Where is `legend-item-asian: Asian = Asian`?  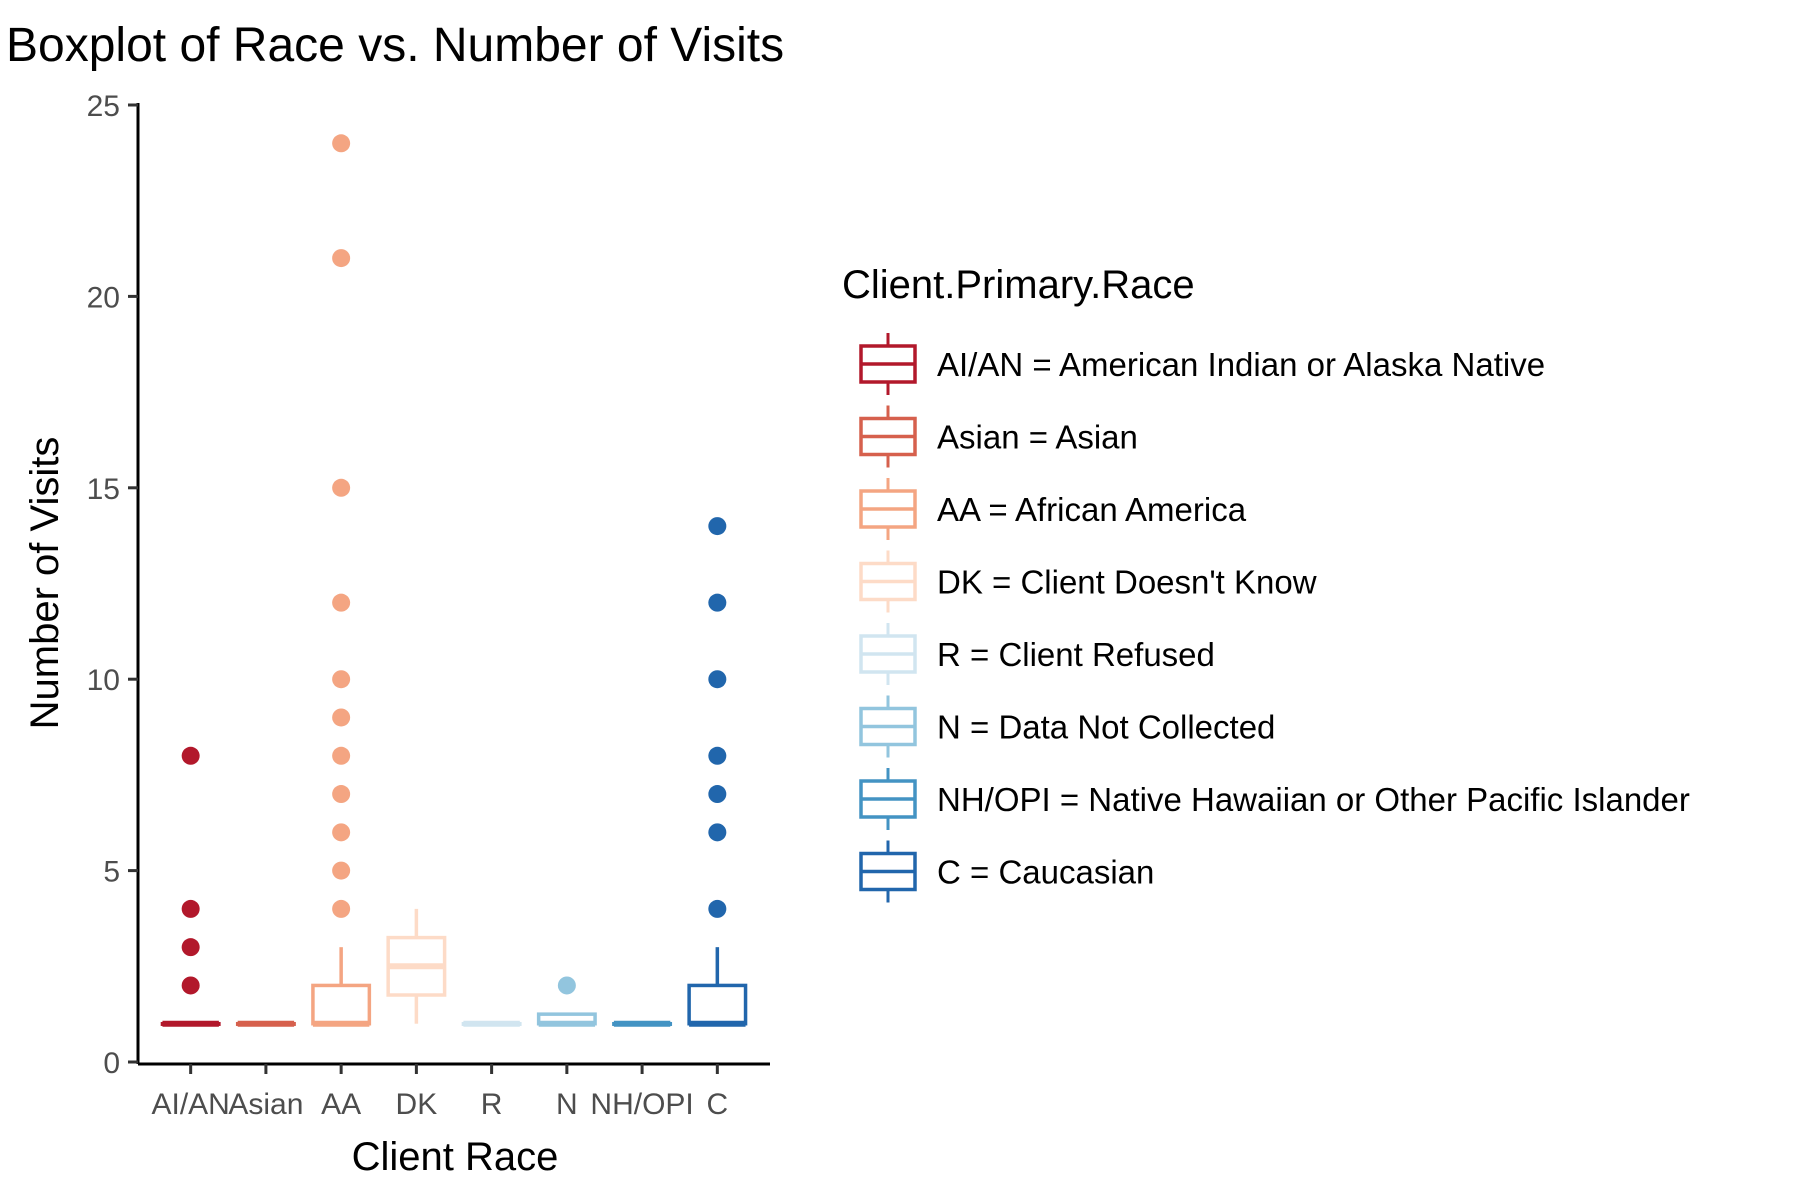
legend-item-asian: Asian = Asian is located at coordinates (998, 436).